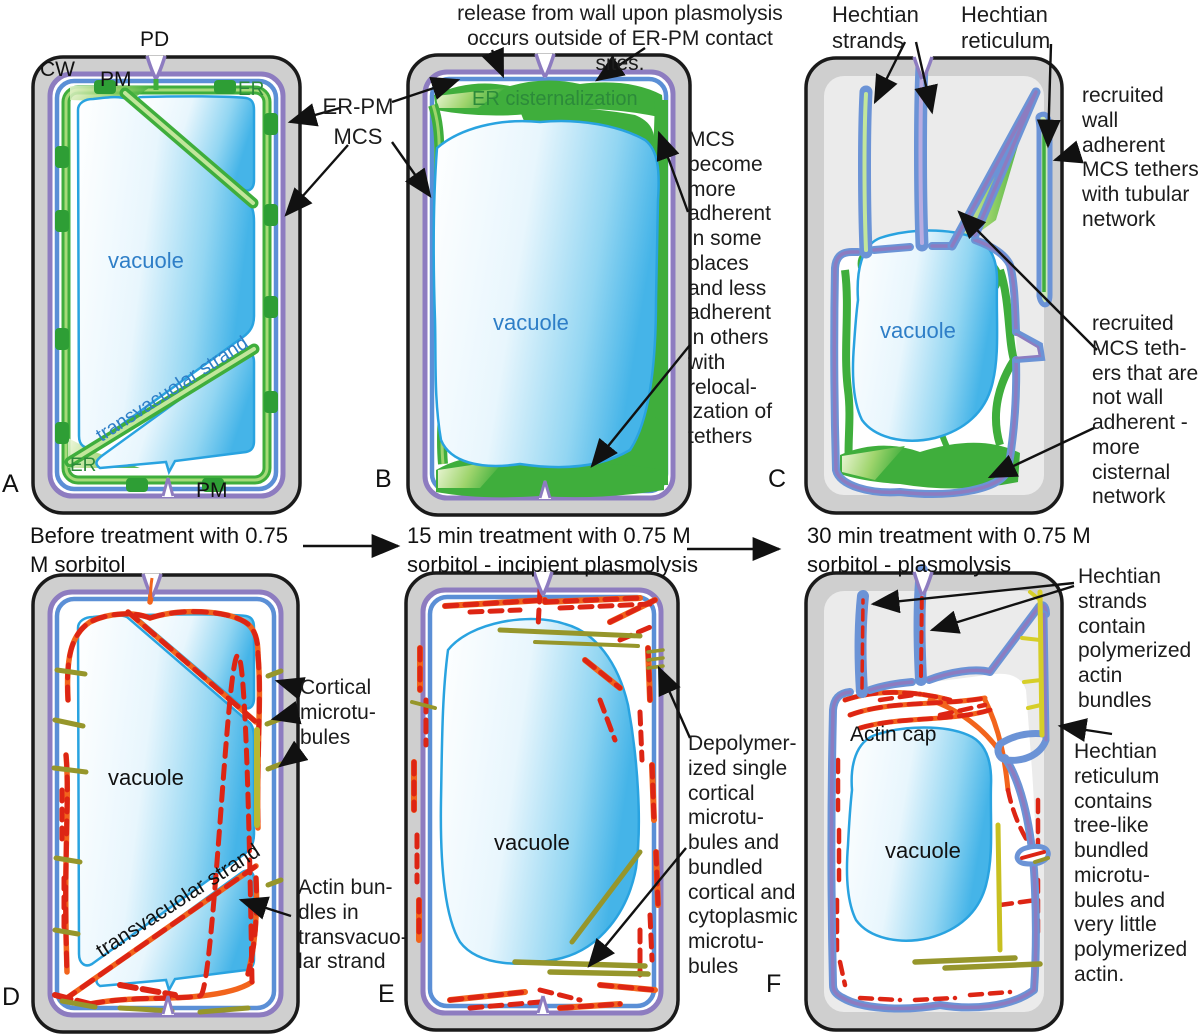 This screenshot has height=1036, width=1200. I want to click on hechtian-reticulum-label-c: Hechtian reticulum, so click(1006, 27).